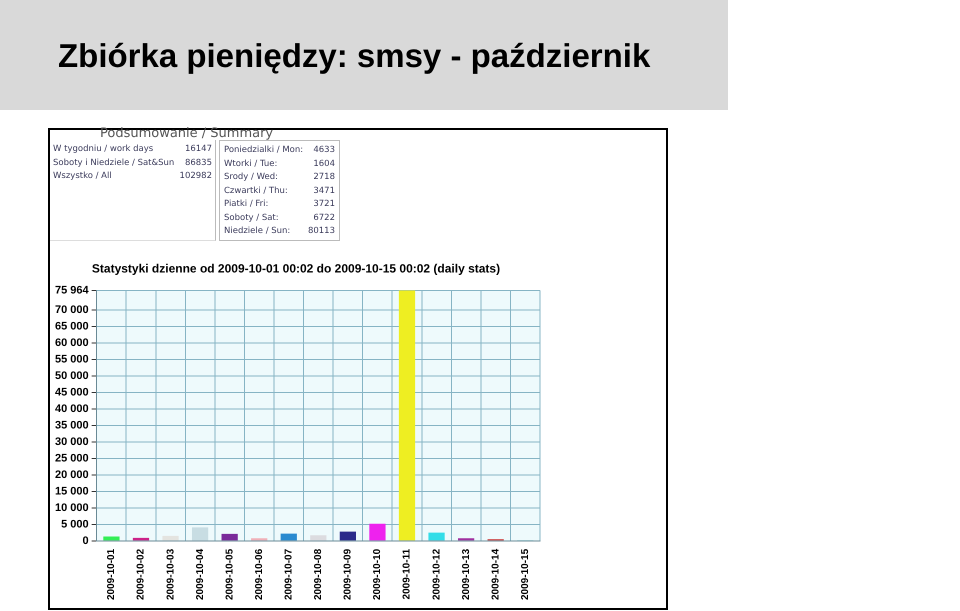 The image size is (960, 611). I want to click on x-tick-label: 2009-10-09, so click(348, 574).